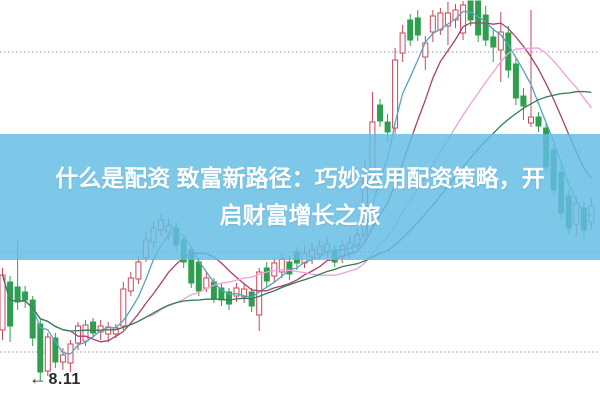 The image size is (600, 400). Describe the element at coordinates (300, 177) in the screenshot. I see `headline-line1: 什么是配资 致富新路径：巧妙运用配资策略，开` at that location.